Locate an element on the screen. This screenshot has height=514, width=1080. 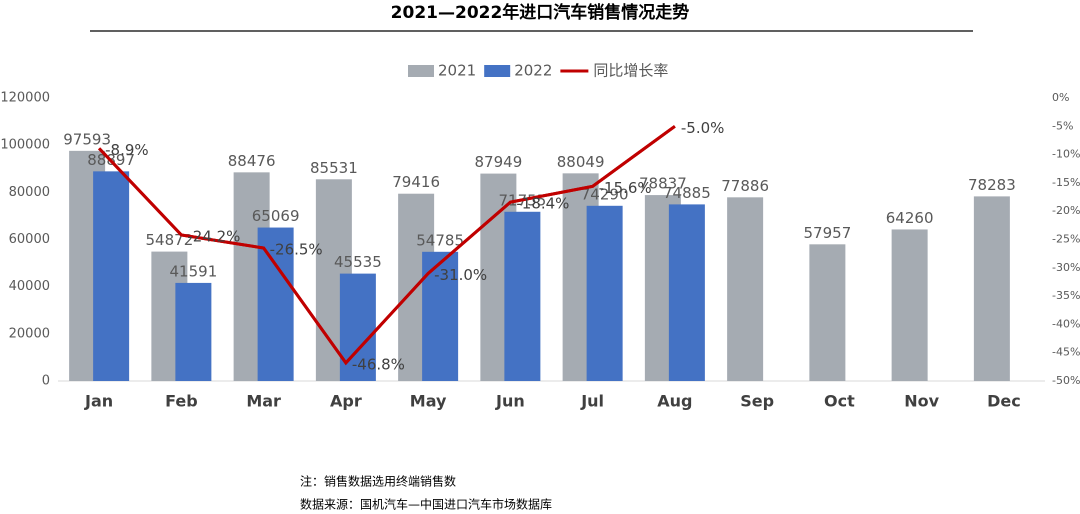
y2-tick-label: -10% is located at coordinates (1066, 154).